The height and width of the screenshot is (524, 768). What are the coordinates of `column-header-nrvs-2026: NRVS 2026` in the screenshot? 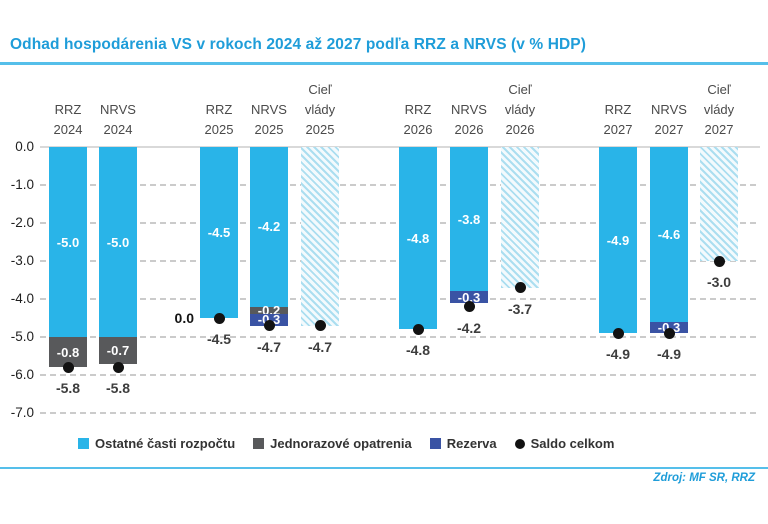 It's located at (469, 120).